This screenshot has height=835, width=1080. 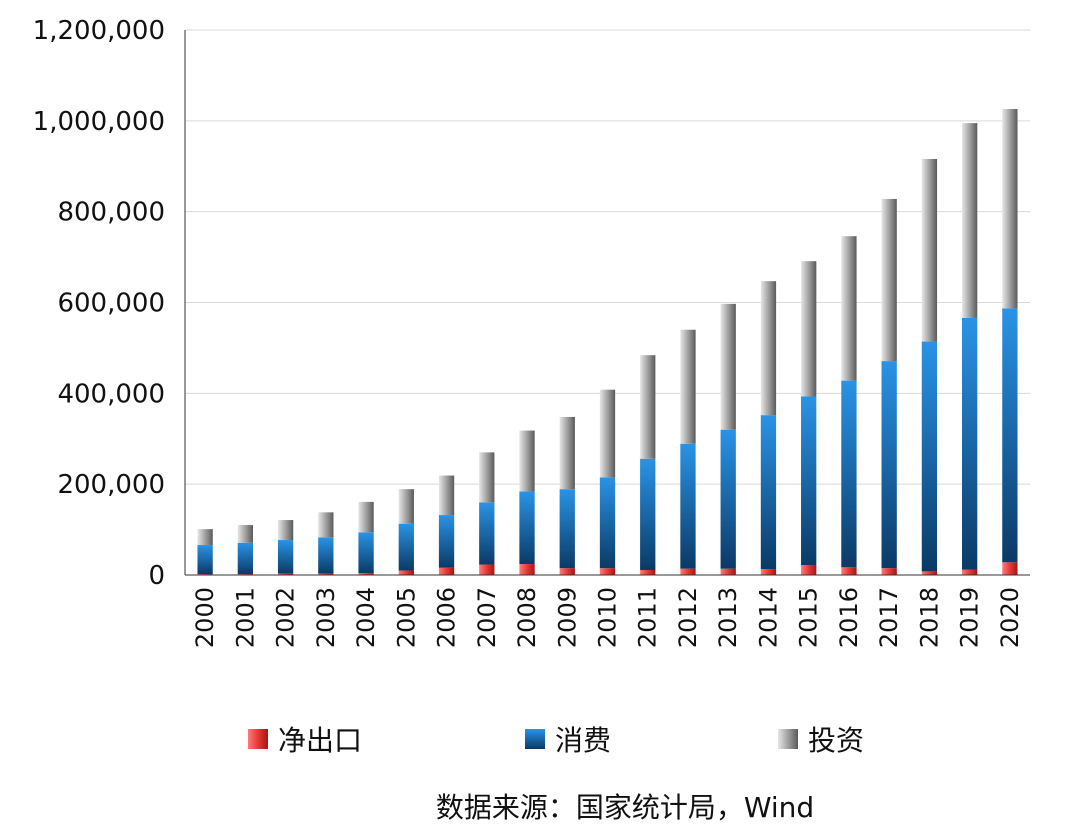 I want to click on legend-investment: 投资, so click(x=821, y=740).